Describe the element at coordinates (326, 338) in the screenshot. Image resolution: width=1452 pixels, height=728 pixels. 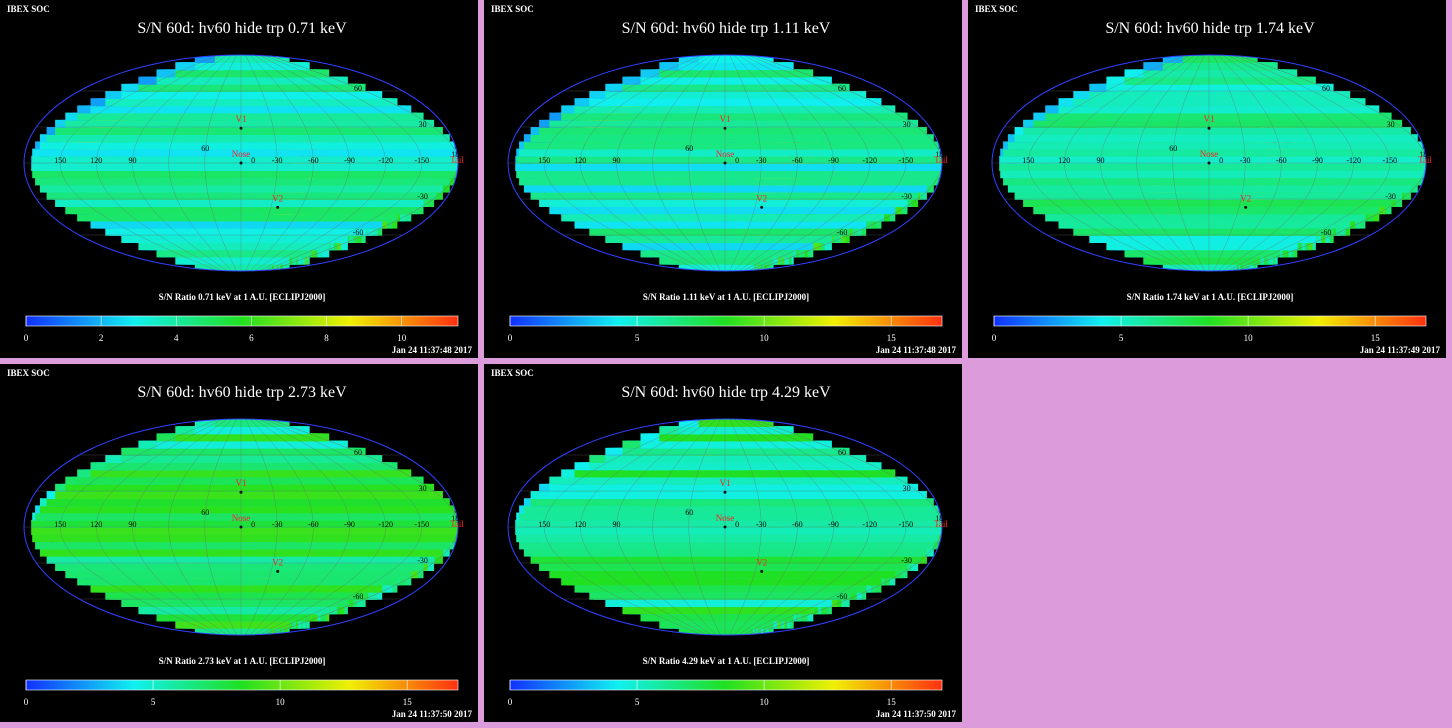
I see `colorbar-tick-label: 8` at that location.